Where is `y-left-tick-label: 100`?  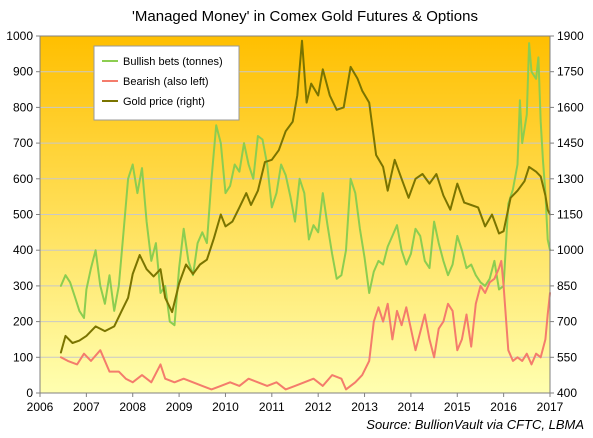
y-left-tick-label: 100 is located at coordinates (23, 357).